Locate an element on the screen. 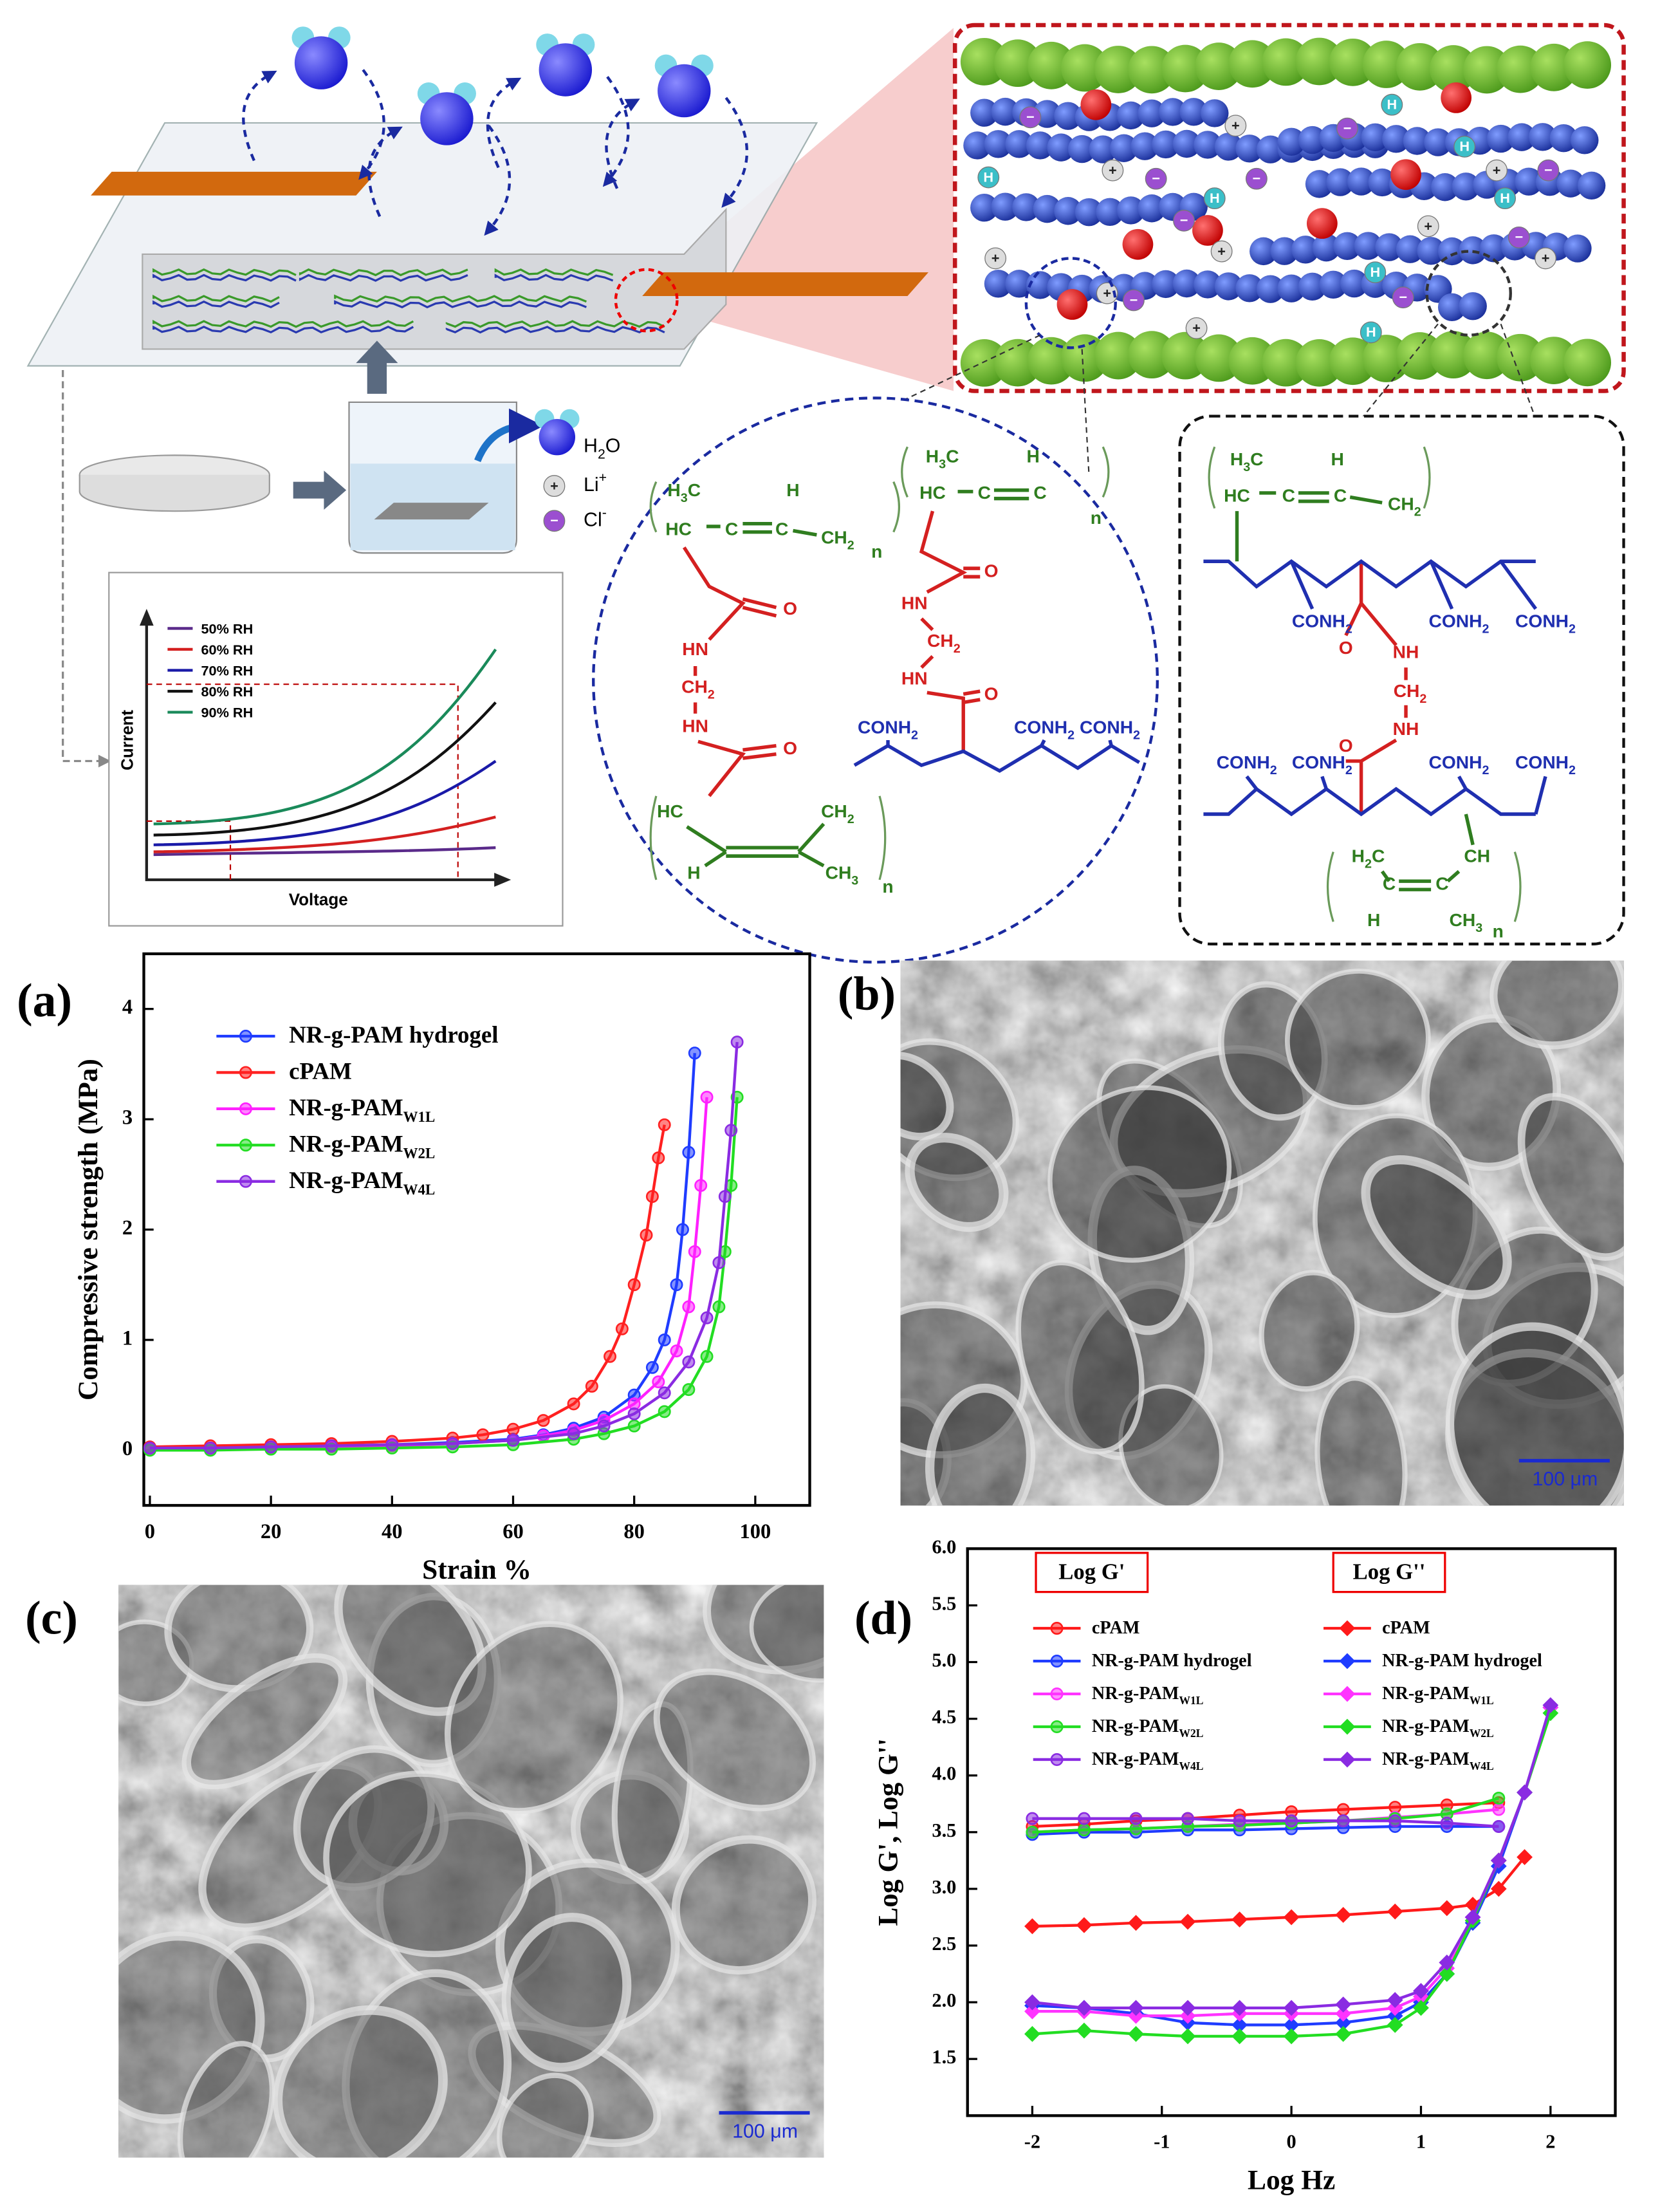 The image size is (1660, 2212). legend-subscript: W2L is located at coordinates (1191, 1734).